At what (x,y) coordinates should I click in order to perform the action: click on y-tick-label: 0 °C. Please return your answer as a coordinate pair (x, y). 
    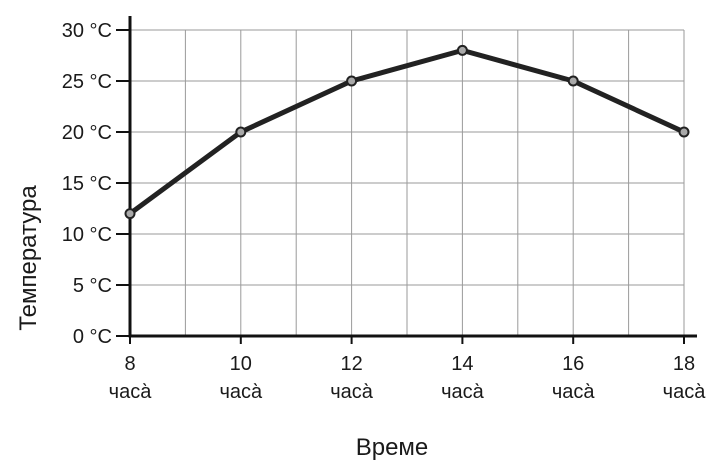
    Looking at the image, I should click on (92, 337).